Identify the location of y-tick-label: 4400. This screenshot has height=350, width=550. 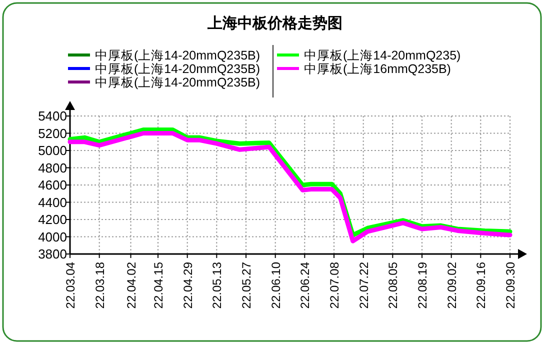
(52, 202).